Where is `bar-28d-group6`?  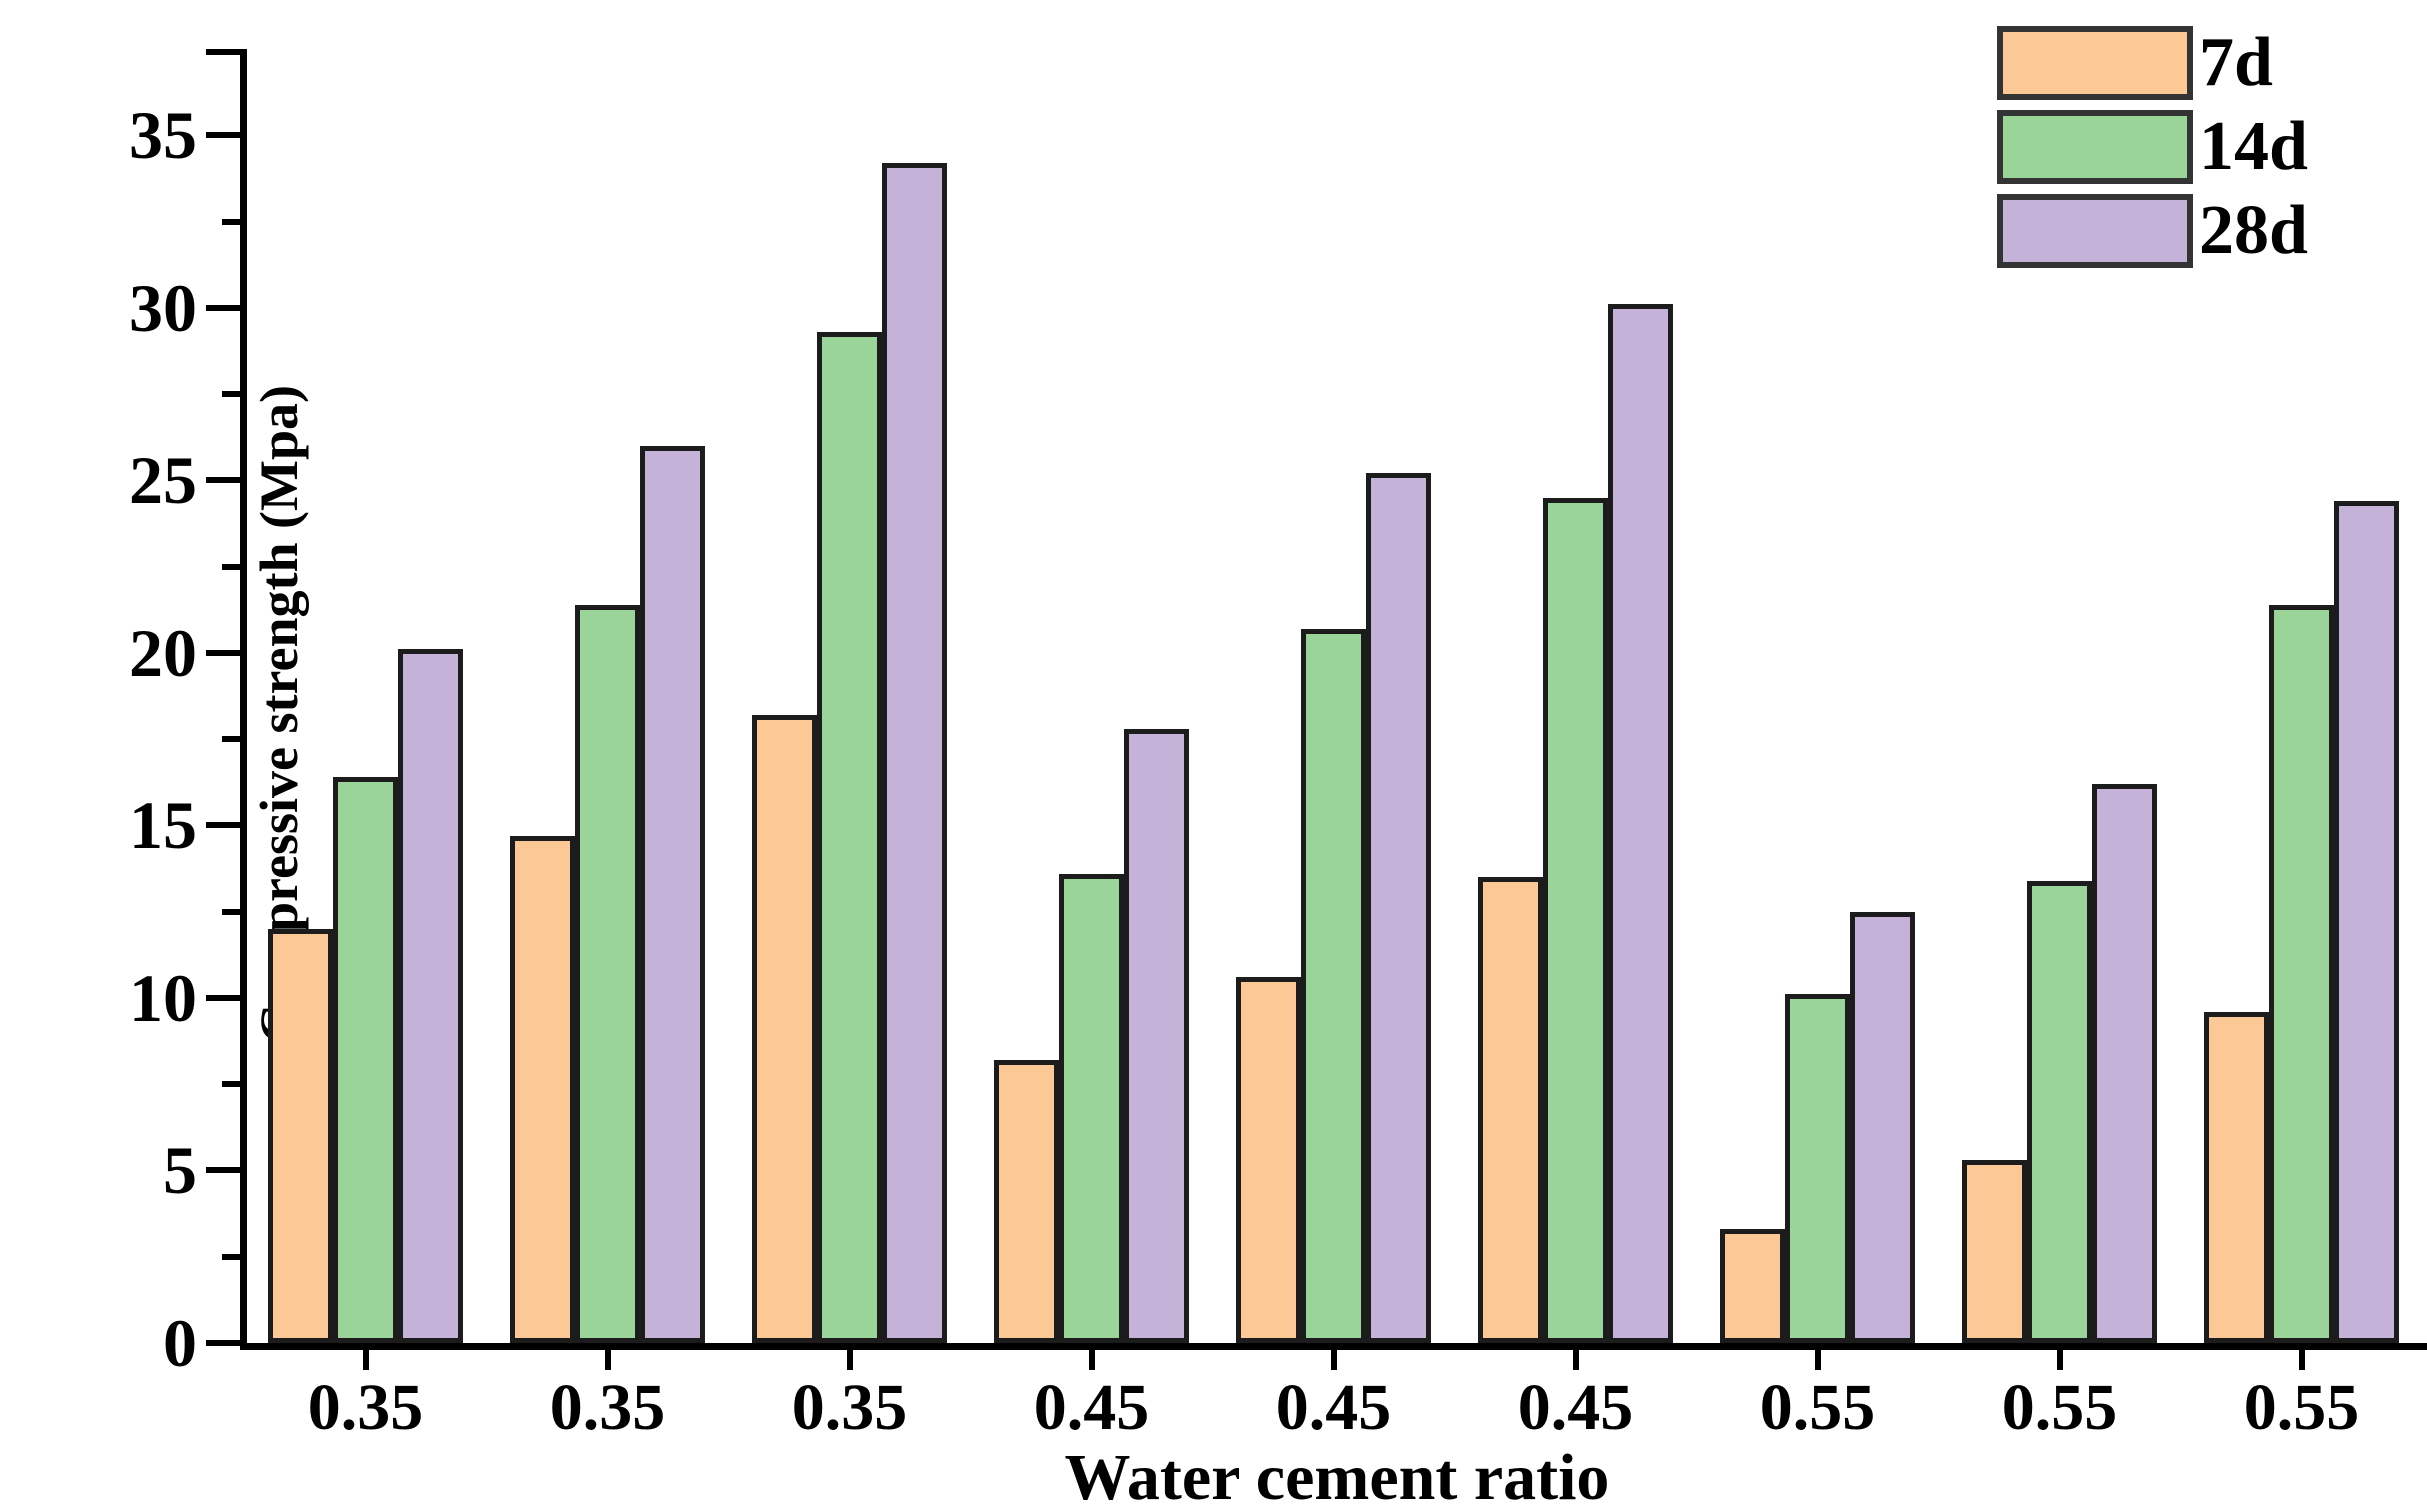 bar-28d-group6 is located at coordinates (1640, 823).